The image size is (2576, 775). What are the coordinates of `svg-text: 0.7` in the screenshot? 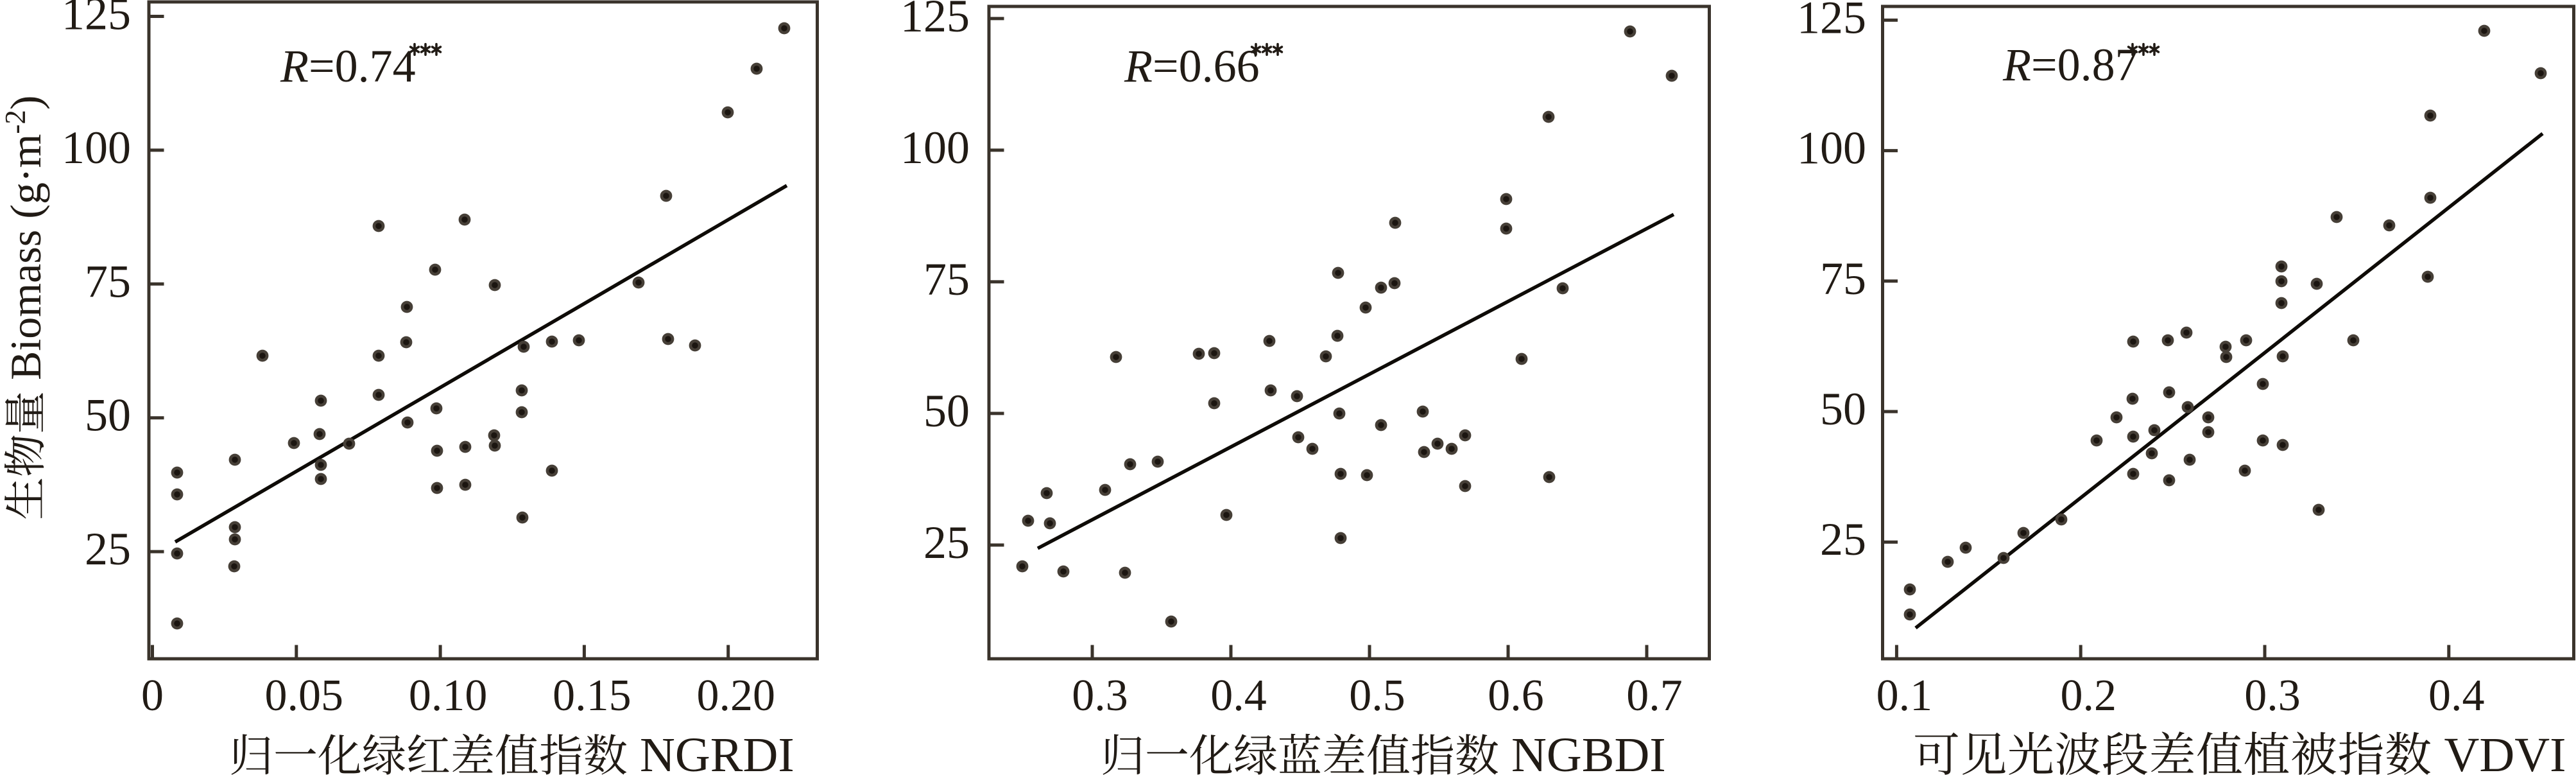 It's located at (1654, 695).